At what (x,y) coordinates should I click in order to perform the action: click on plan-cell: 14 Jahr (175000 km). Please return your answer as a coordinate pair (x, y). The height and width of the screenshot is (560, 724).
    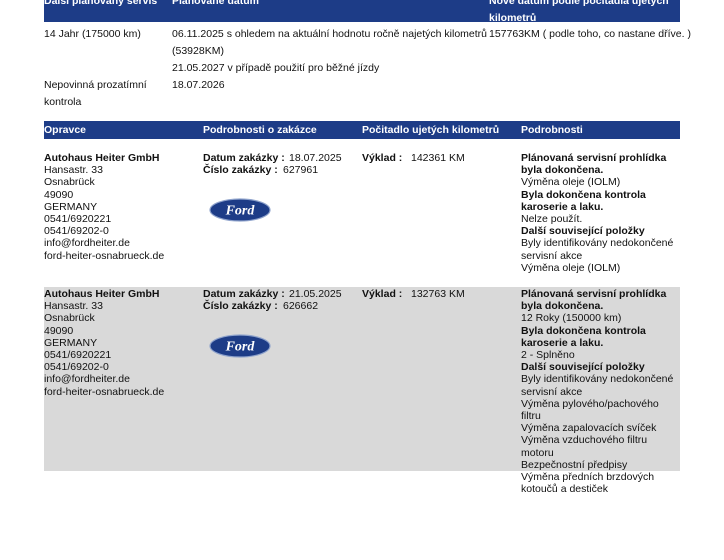
    Looking at the image, I should click on (92, 34).